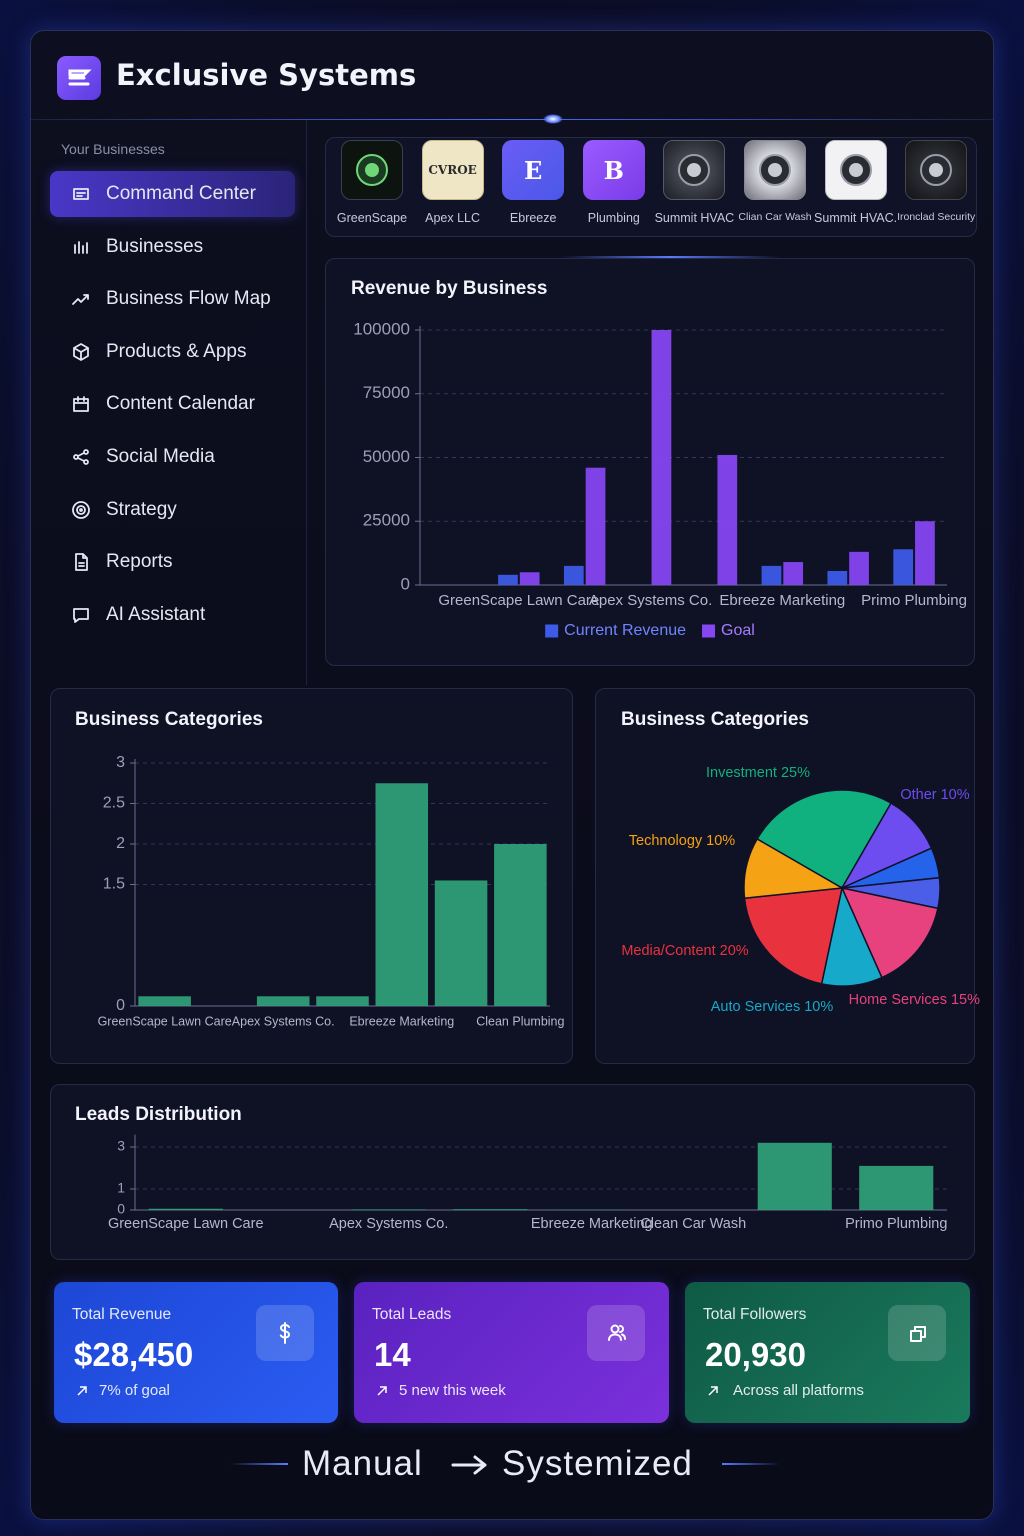 The image size is (1024, 1536). Describe the element at coordinates (693, 1224) in the screenshot. I see `x-tick-label: Clean Car Wash` at that location.